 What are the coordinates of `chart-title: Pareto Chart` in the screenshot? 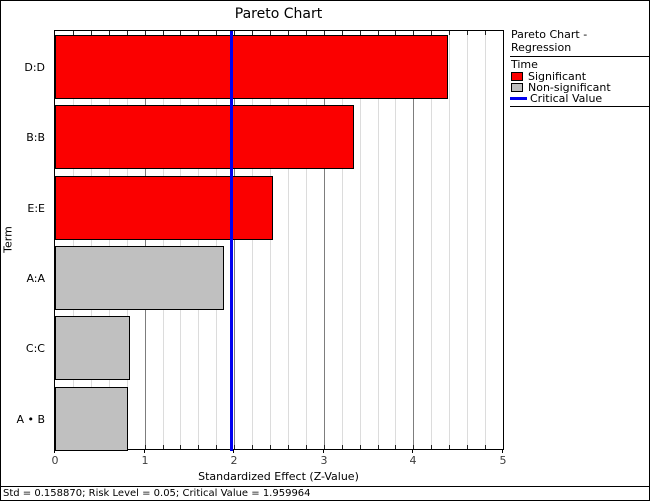 It's located at (278, 14).